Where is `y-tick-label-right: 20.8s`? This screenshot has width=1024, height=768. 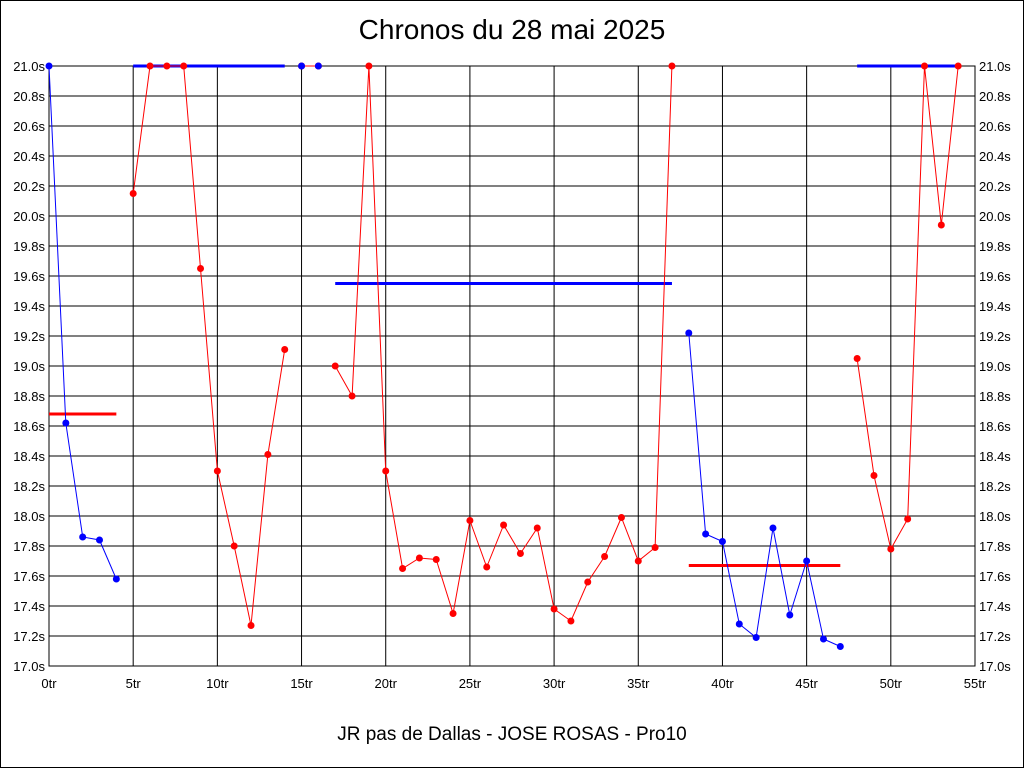 y-tick-label-right: 20.8s is located at coordinates (995, 96).